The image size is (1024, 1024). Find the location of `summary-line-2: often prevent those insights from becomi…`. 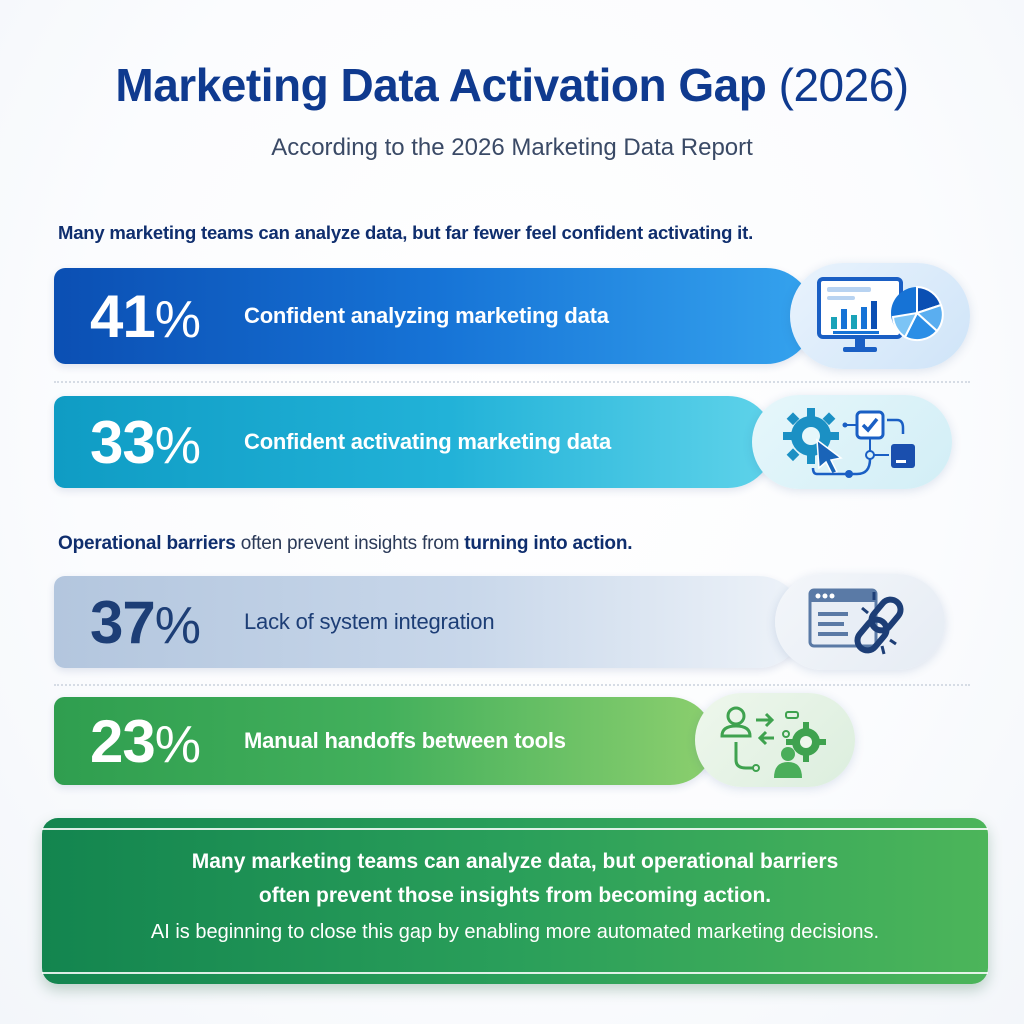

summary-line-2: often prevent those insights from becomi… is located at coordinates (515, 895).